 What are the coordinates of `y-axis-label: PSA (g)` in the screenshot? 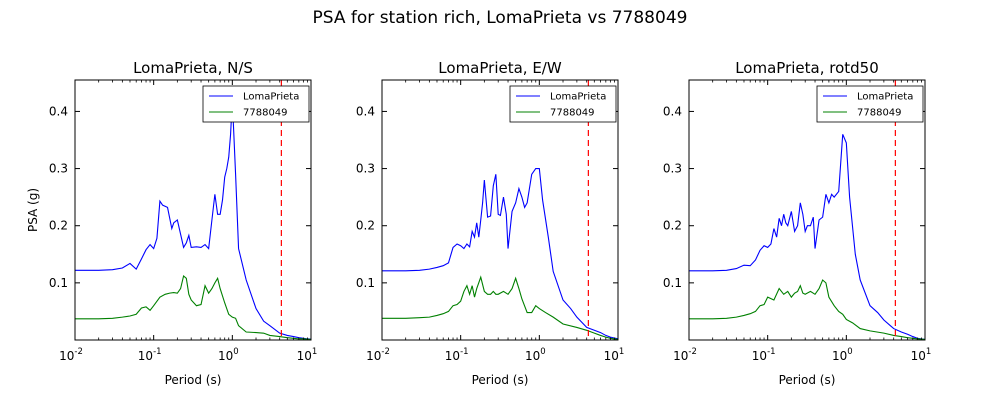 It's located at (33, 210).